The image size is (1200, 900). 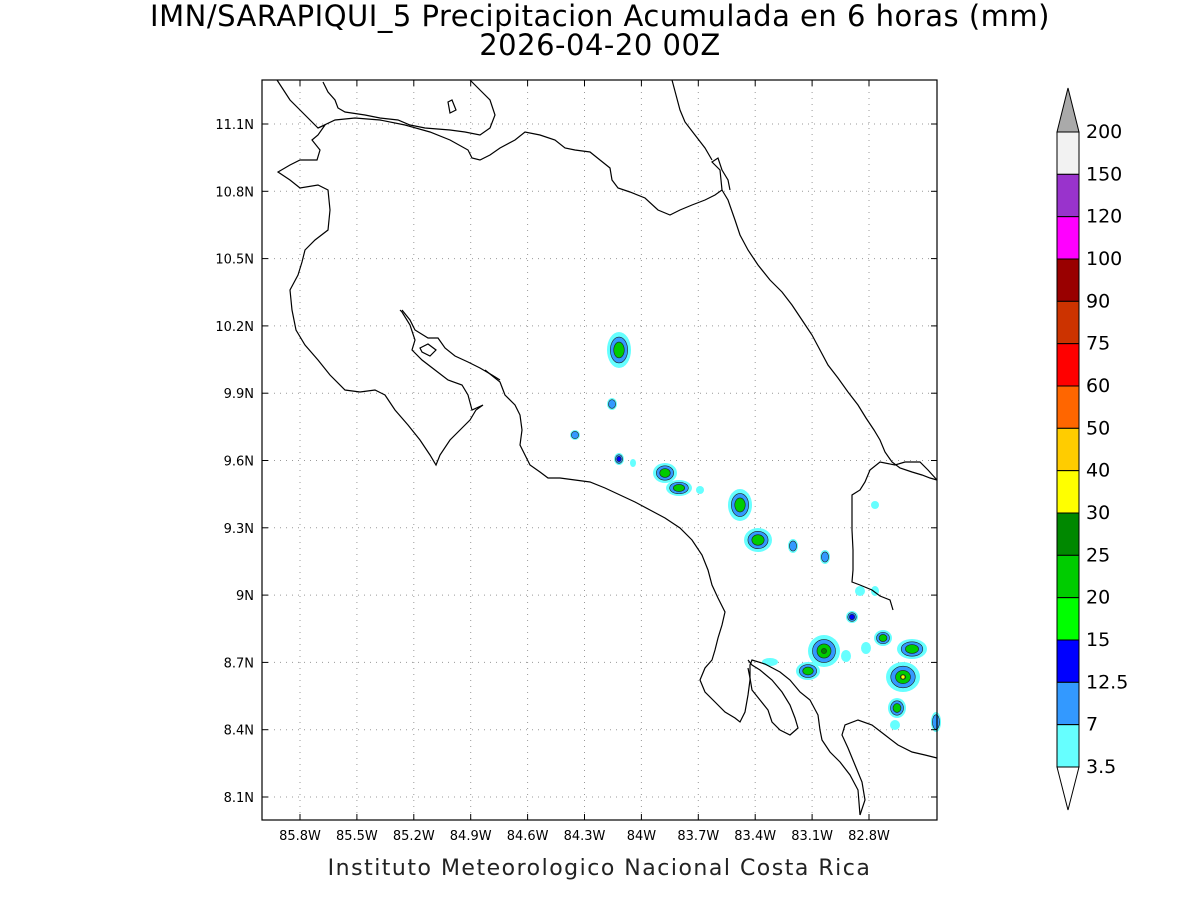 What do you see at coordinates (452, 106) in the screenshot?
I see `lake-nicaragua-island` at bounding box center [452, 106].